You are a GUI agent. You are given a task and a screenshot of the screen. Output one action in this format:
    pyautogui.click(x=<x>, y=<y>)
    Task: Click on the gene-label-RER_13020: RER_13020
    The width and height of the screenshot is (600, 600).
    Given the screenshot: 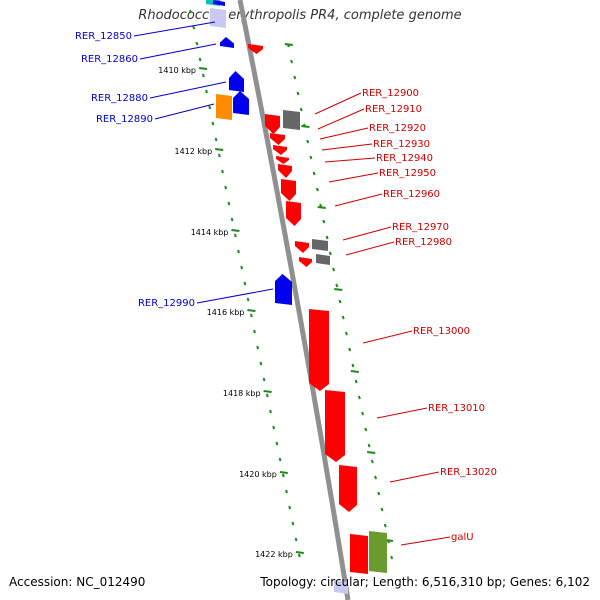 What is the action you would take?
    pyautogui.click(x=468, y=472)
    